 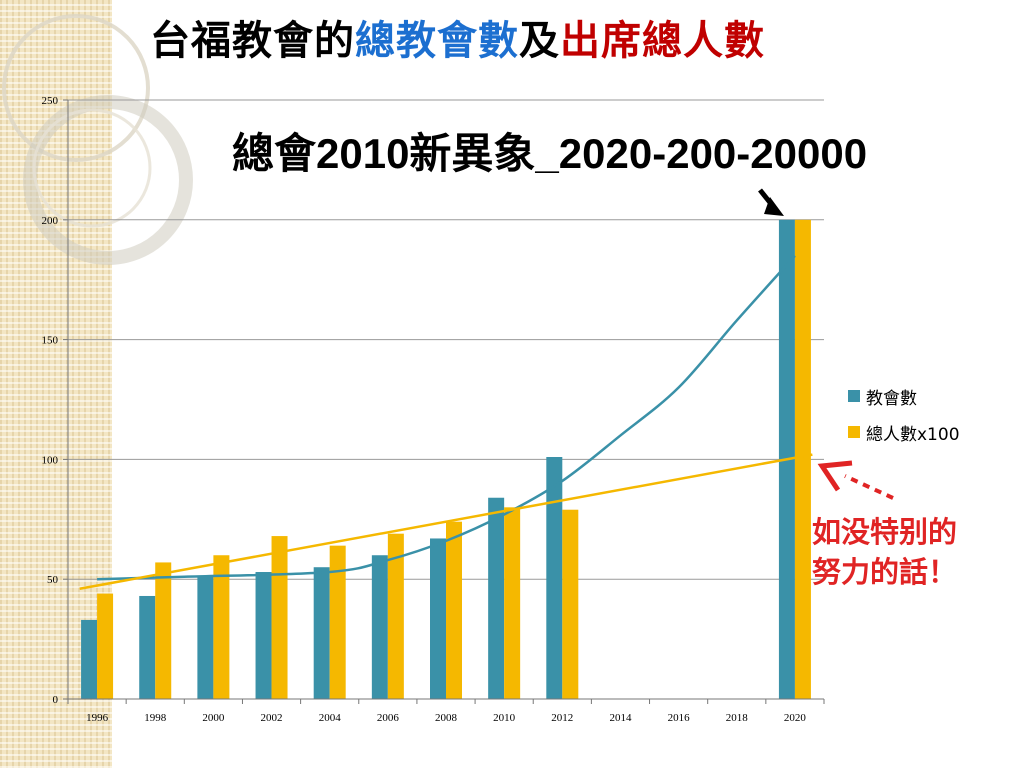 I want to click on x-tick-label: 2018, so click(x=737, y=718).